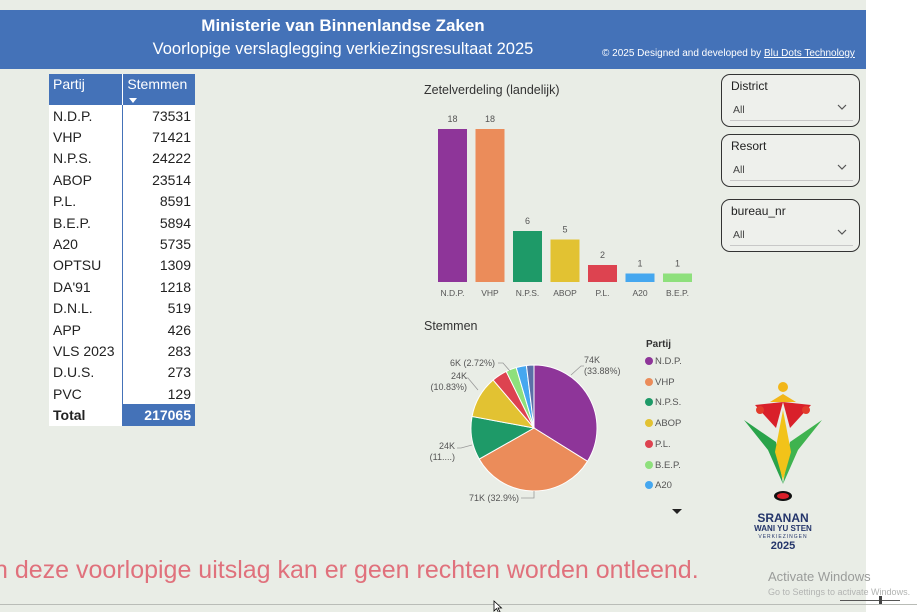 This screenshot has width=917, height=612. What do you see at coordinates (86, 222) in the screenshot?
I see `party-cell: B.E.P.` at bounding box center [86, 222].